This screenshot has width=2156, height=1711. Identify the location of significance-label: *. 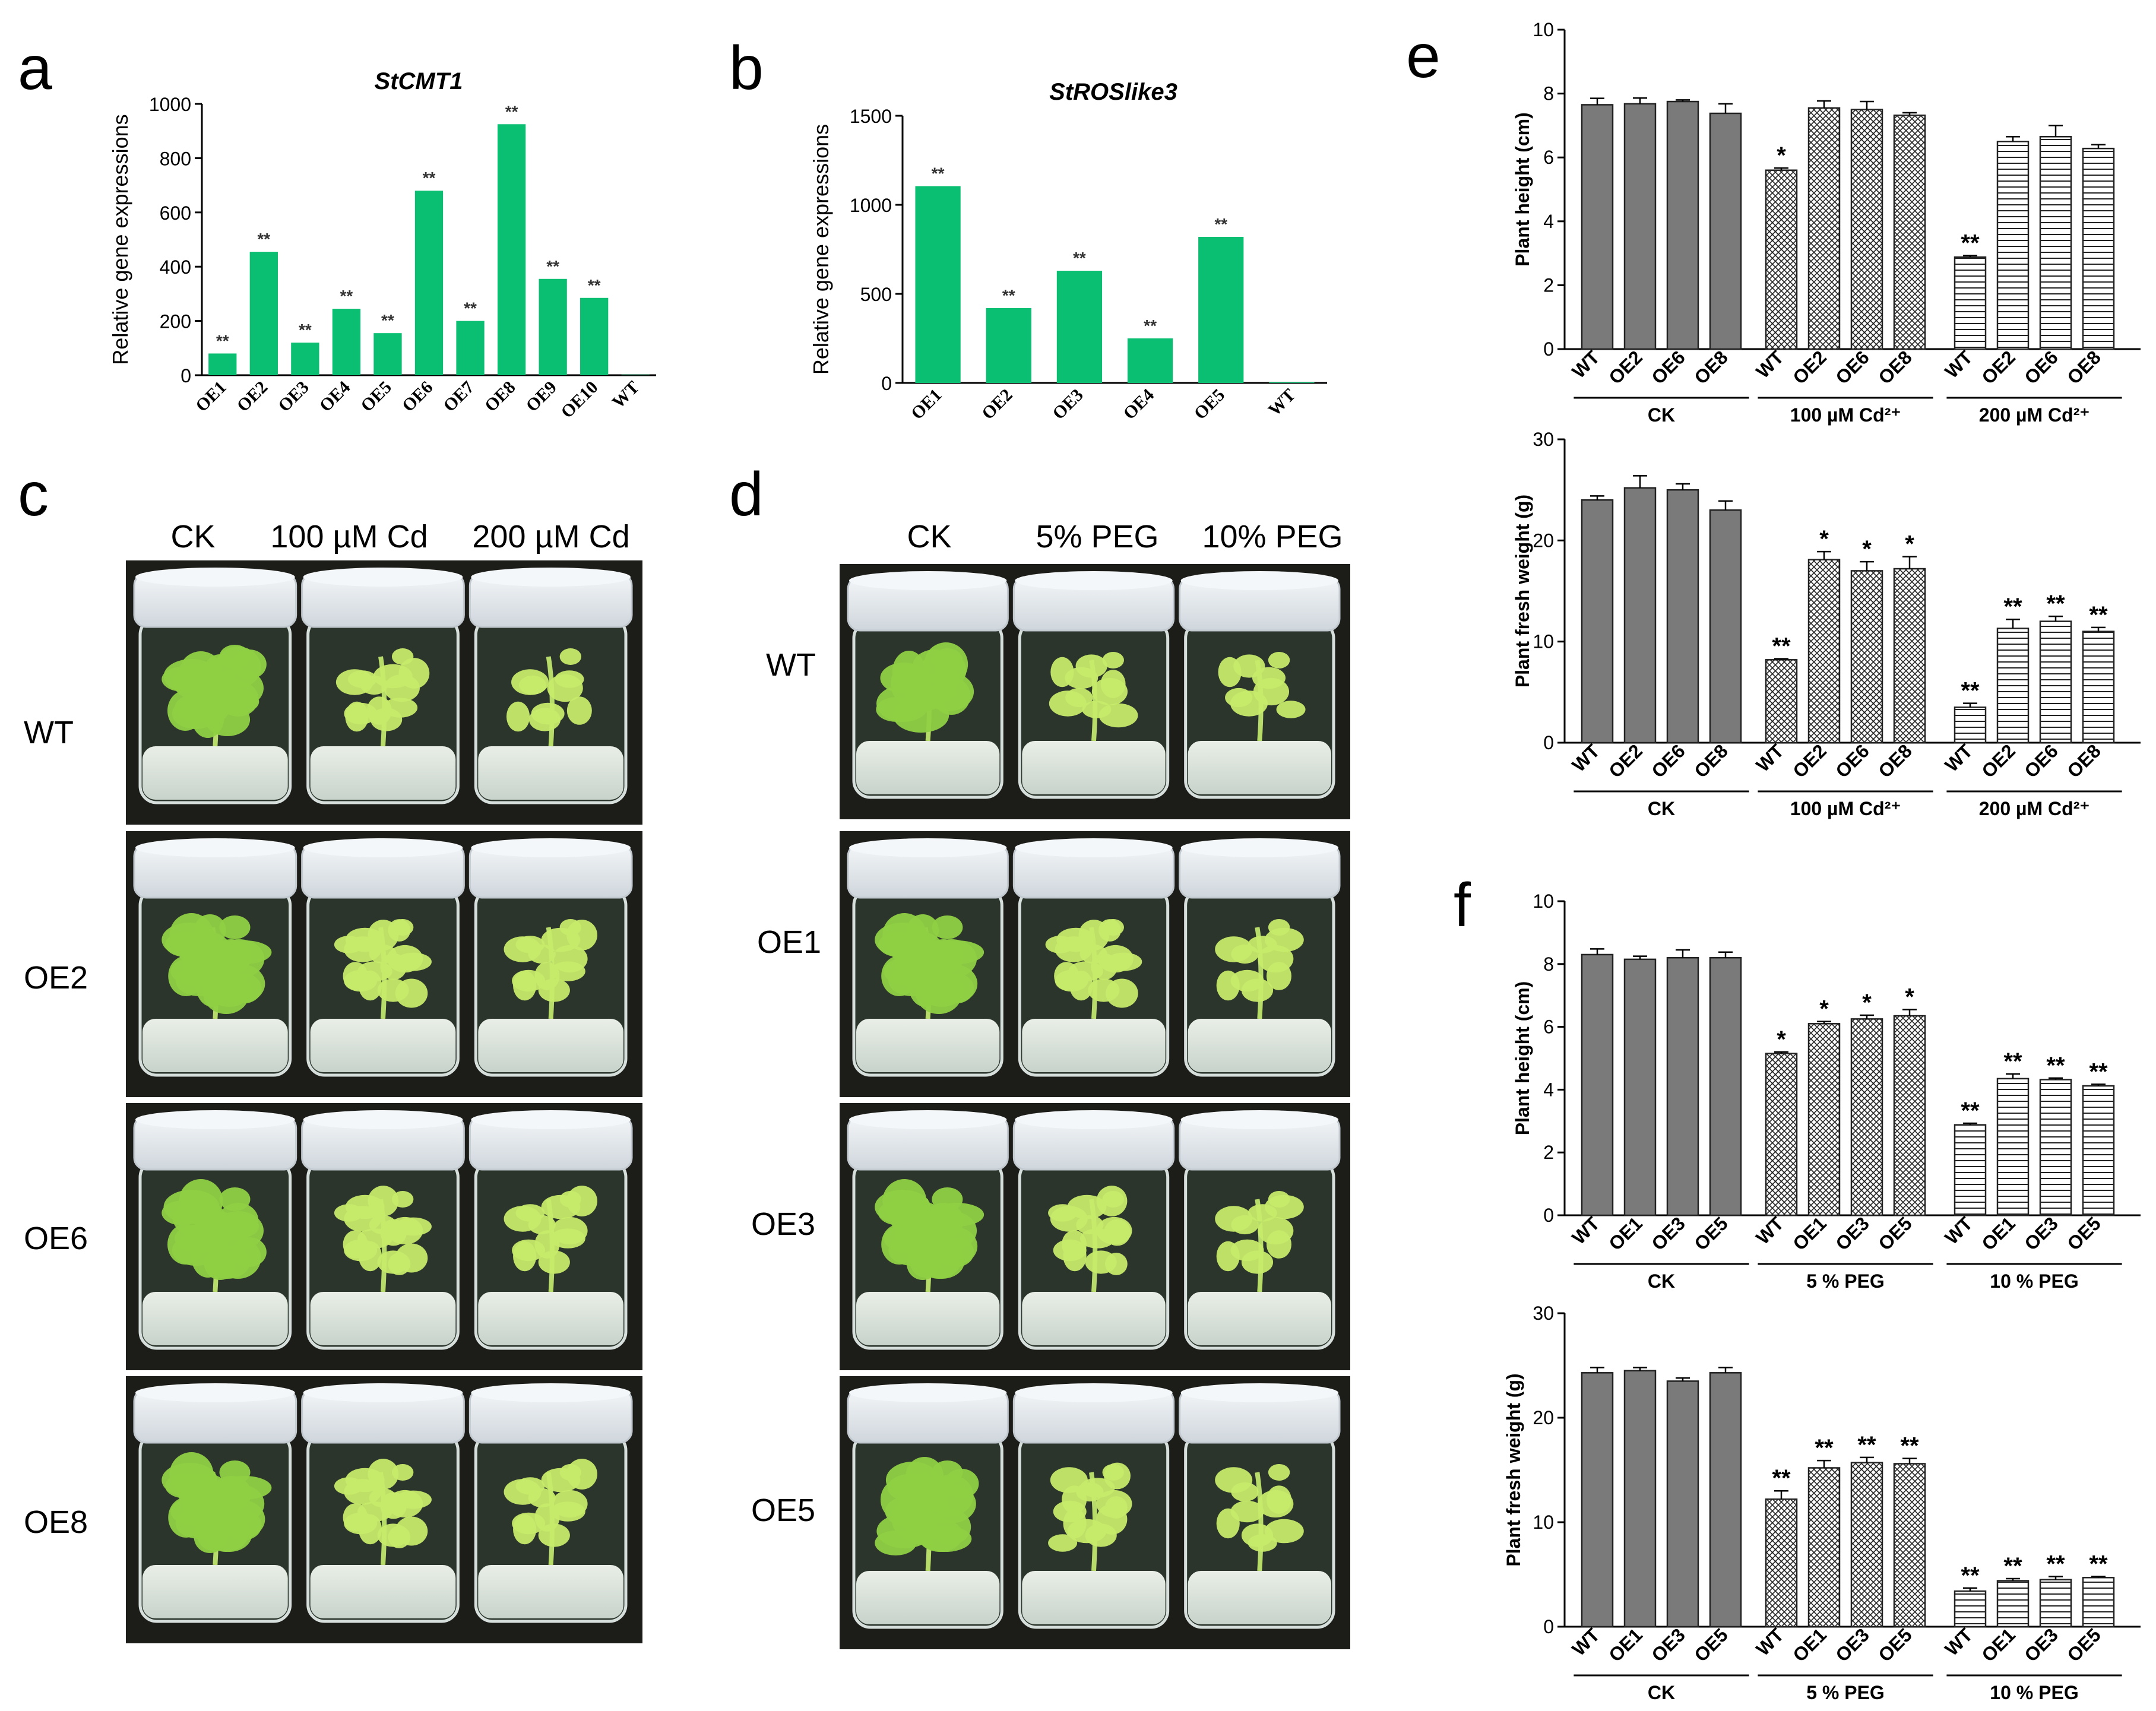
(1824, 1009).